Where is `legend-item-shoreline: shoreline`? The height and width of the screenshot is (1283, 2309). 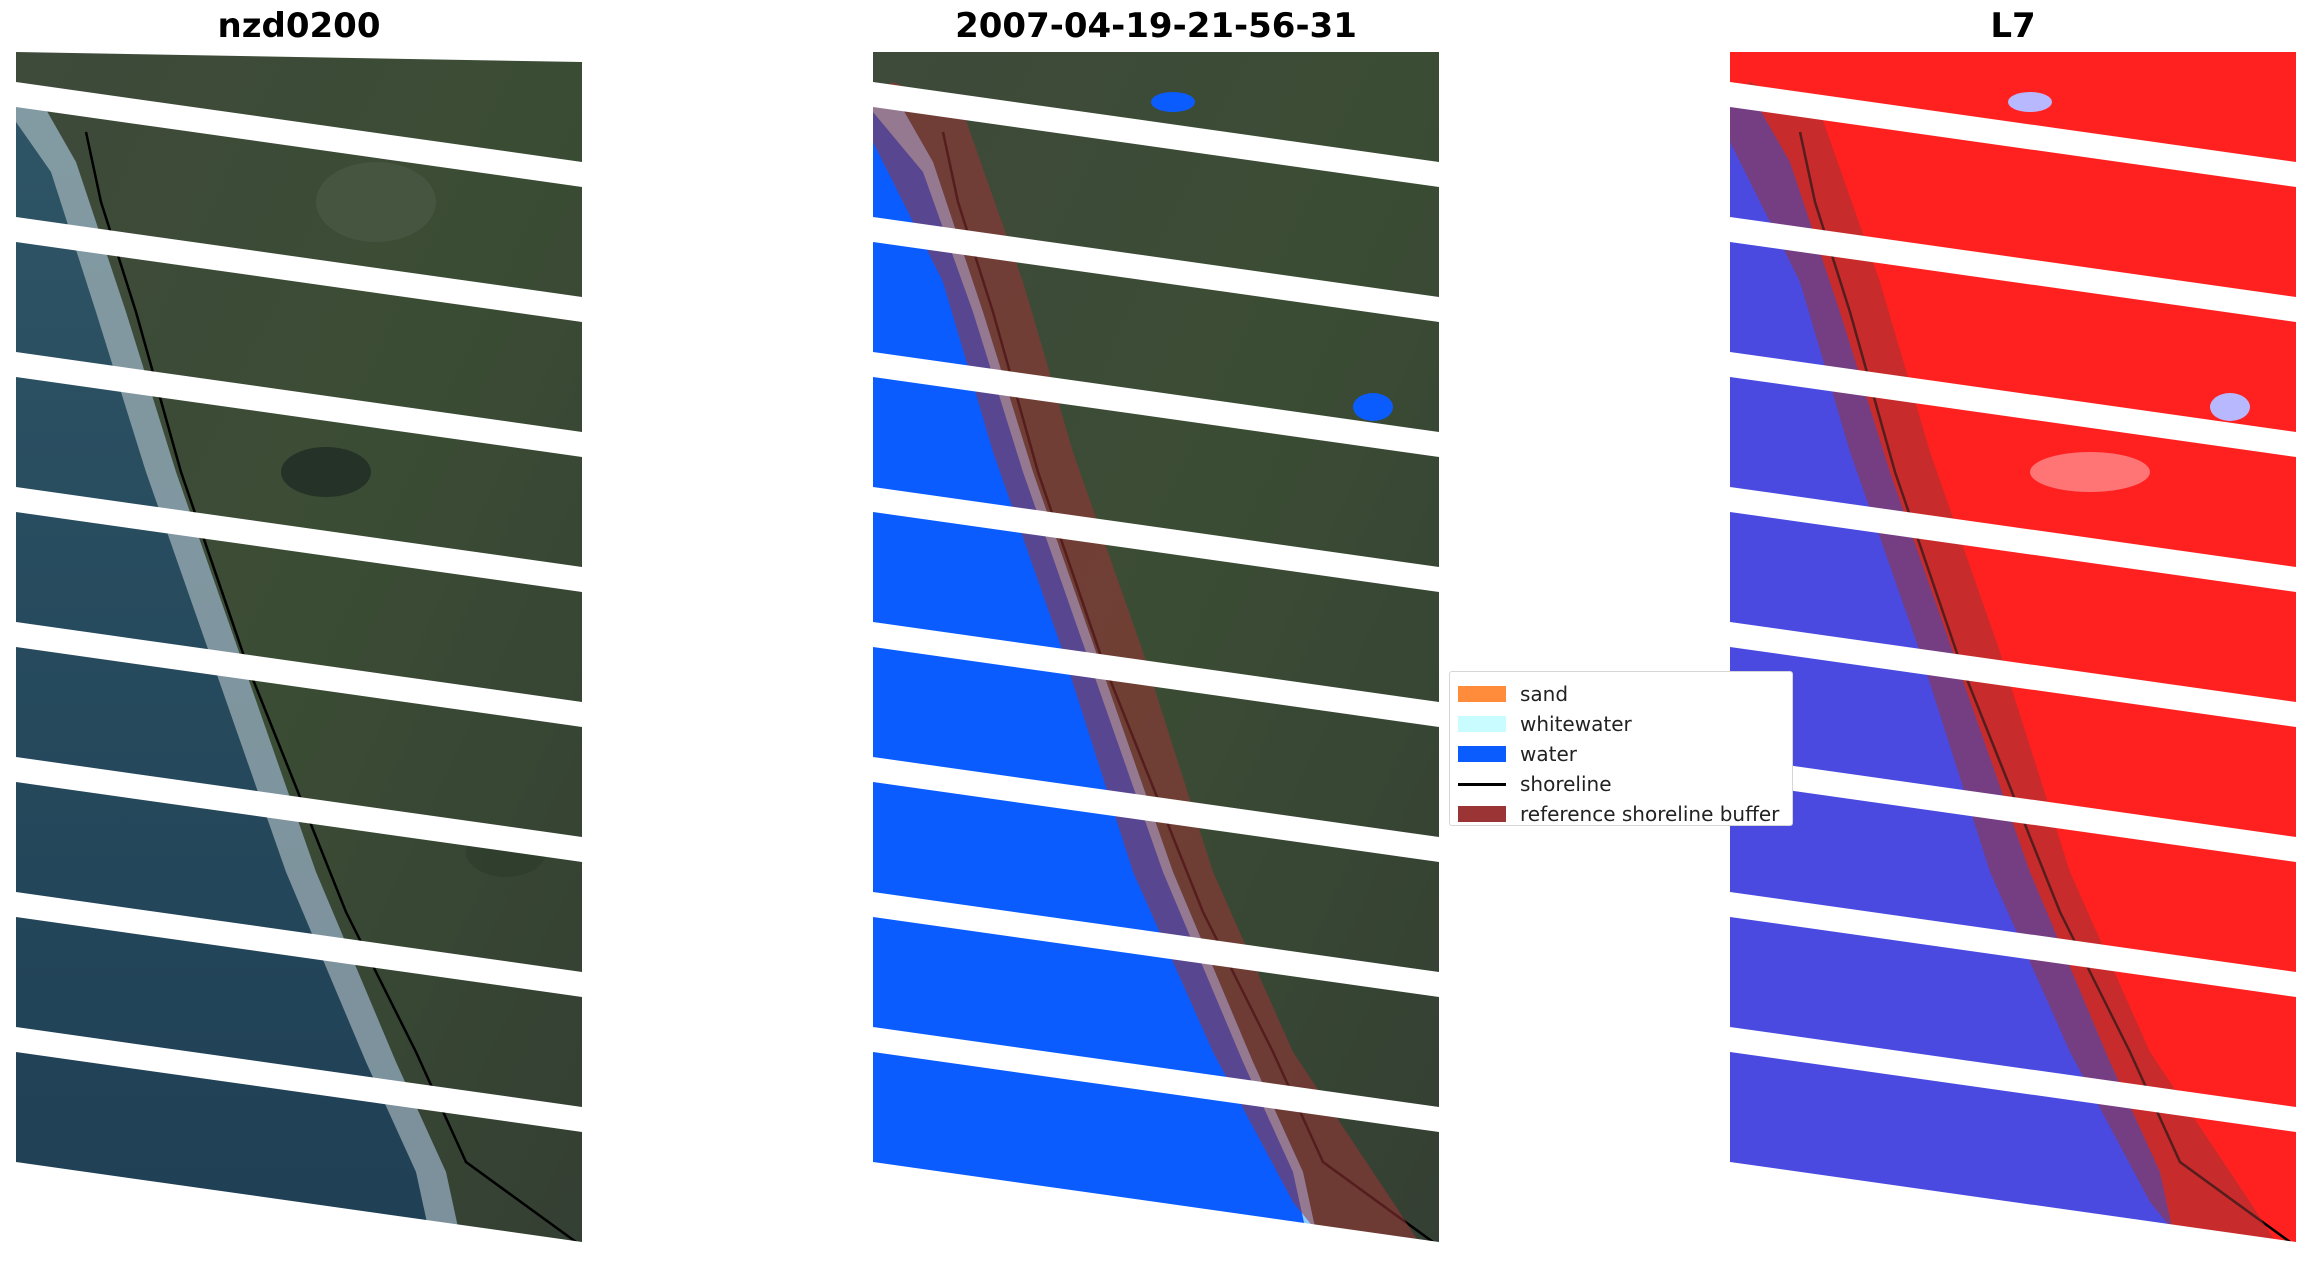 legend-item-shoreline: shoreline is located at coordinates (1535, 784).